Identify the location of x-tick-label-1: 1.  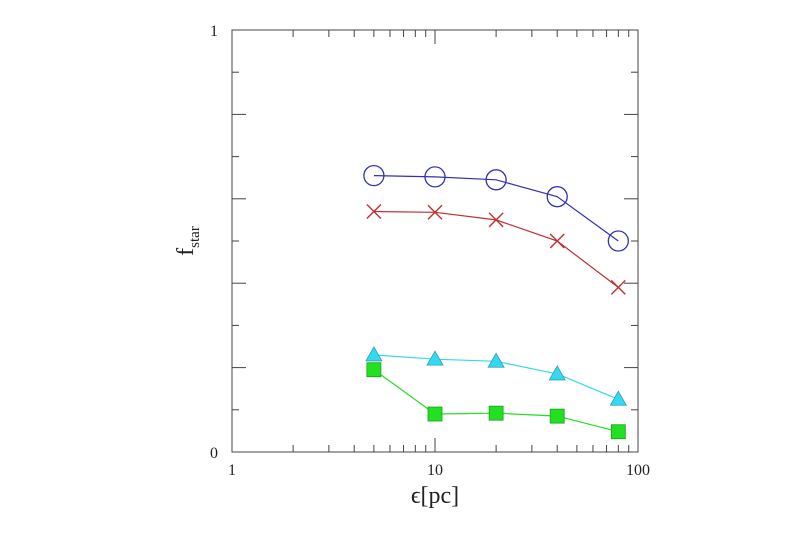
(232, 470).